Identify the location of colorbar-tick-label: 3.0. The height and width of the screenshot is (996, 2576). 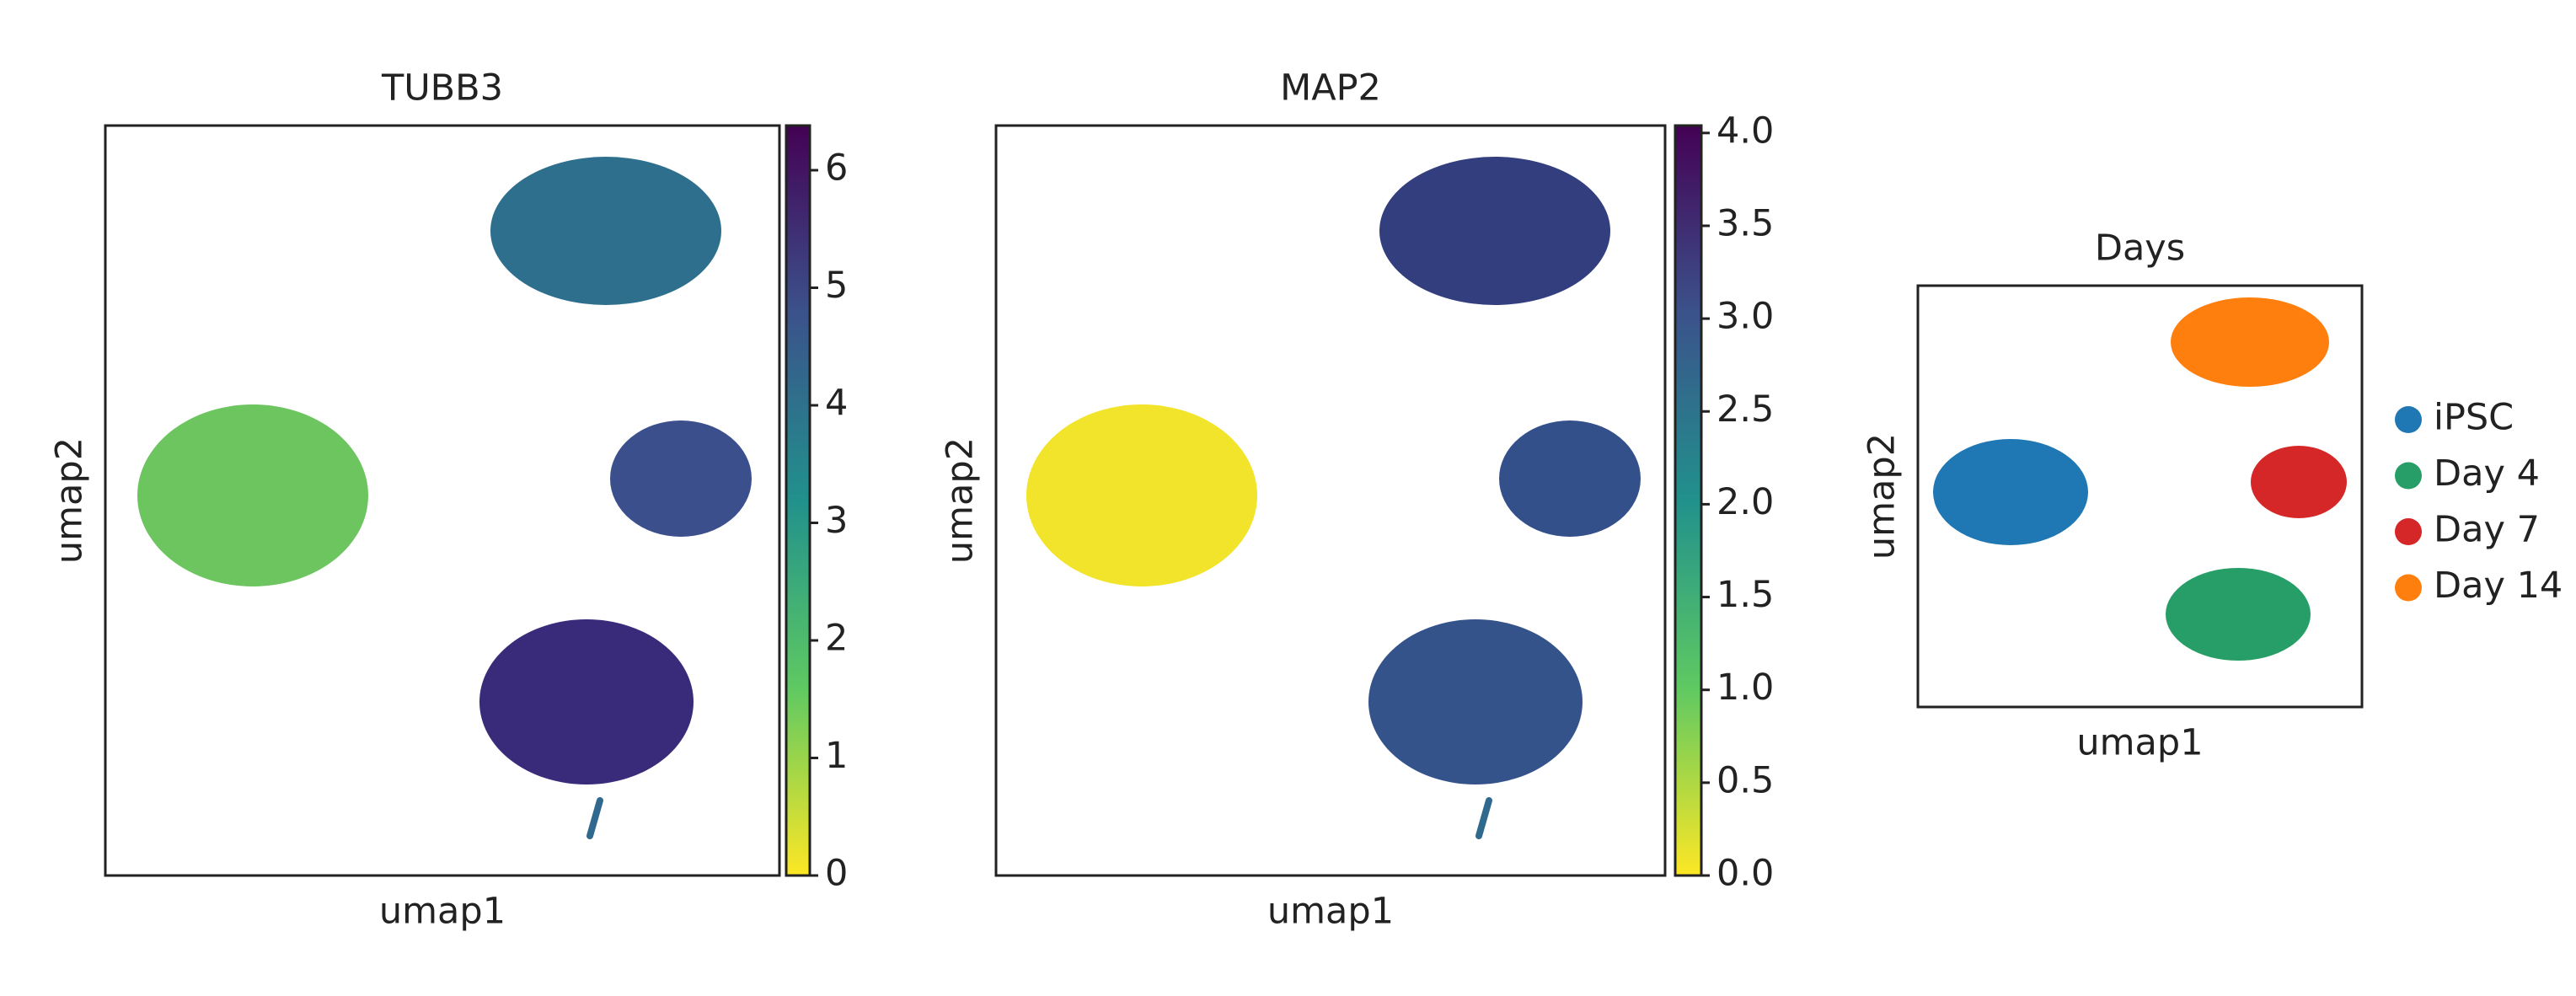
(1745, 317).